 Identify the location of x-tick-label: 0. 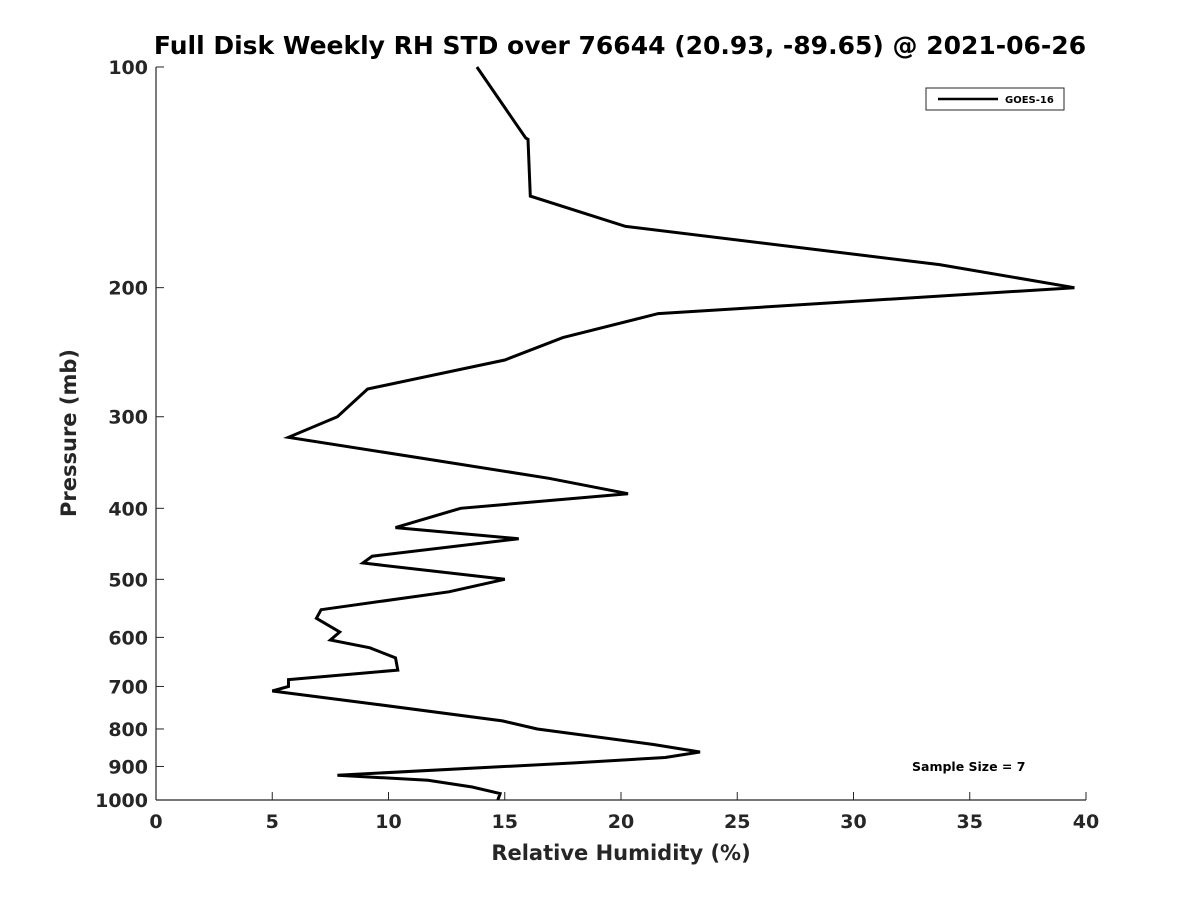
(155, 822).